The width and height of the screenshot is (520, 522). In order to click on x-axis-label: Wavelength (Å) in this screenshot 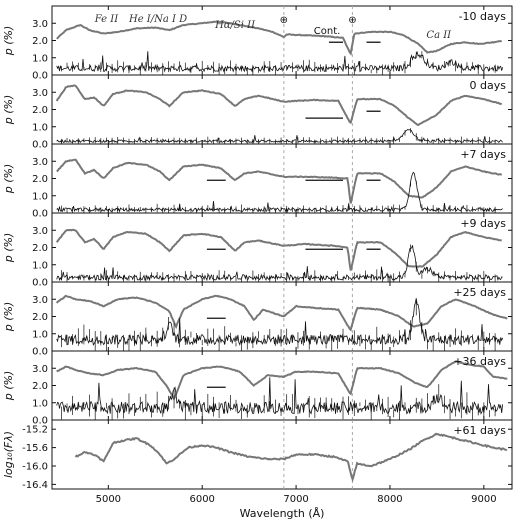, I will do `click(282, 513)`.